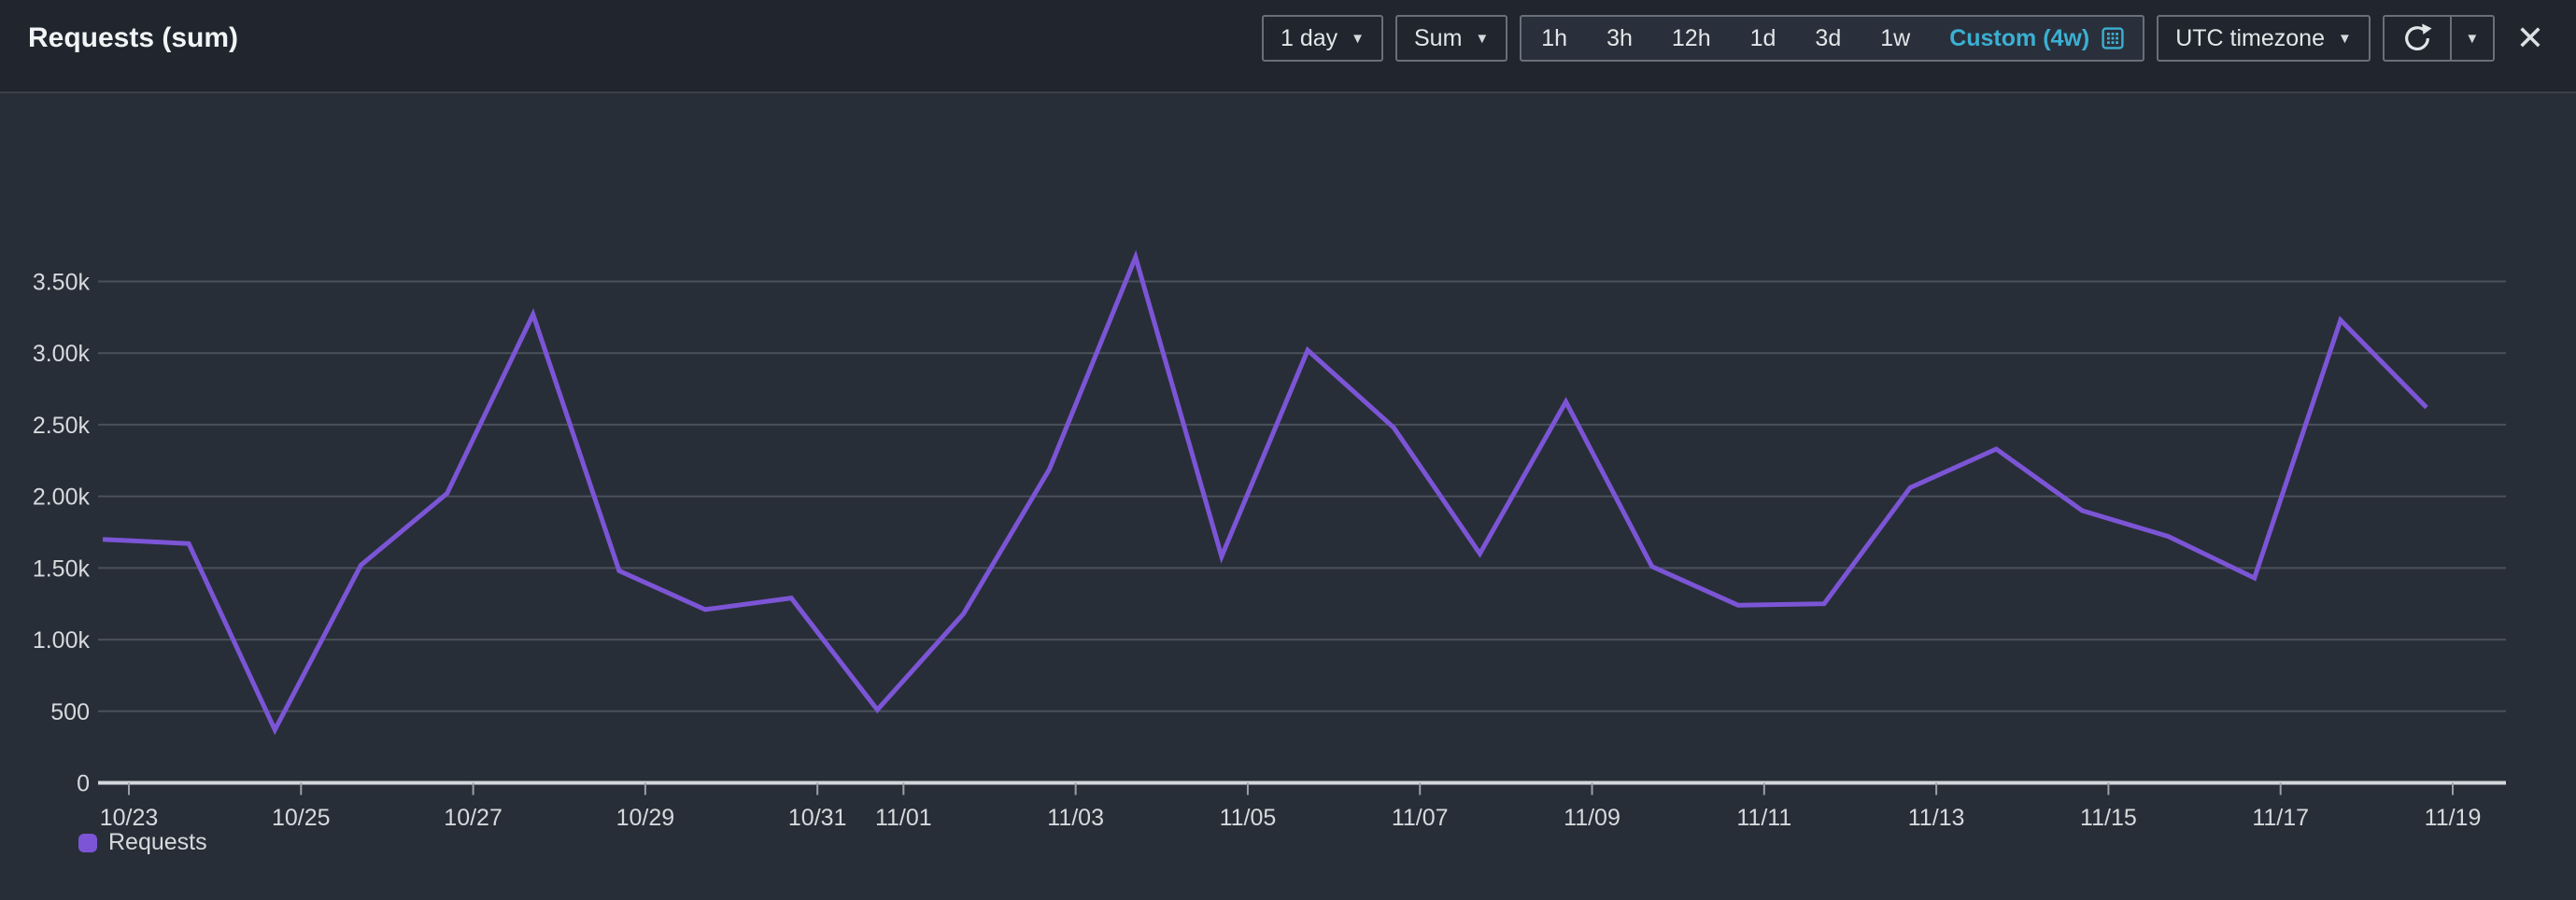 The height and width of the screenshot is (900, 2576). Describe the element at coordinates (645, 818) in the screenshot. I see `x-axis-label: 10/29` at that location.